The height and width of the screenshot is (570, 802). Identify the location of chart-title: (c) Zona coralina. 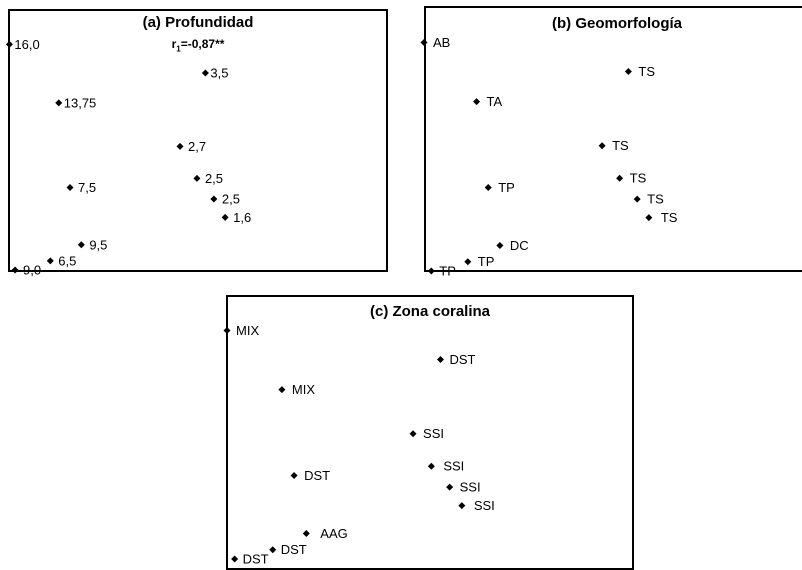
(430, 311).